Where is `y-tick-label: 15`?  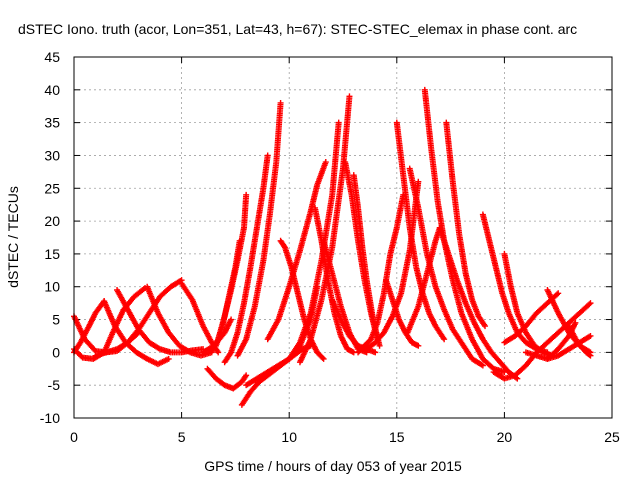 y-tick-label: 15 is located at coordinates (52, 254).